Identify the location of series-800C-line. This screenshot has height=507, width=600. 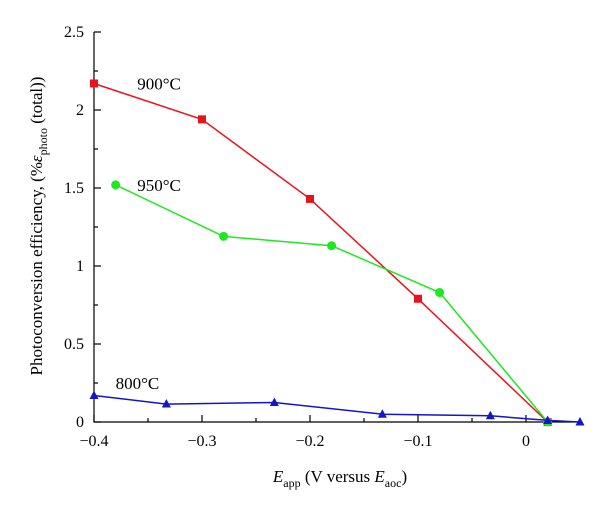
(337, 408).